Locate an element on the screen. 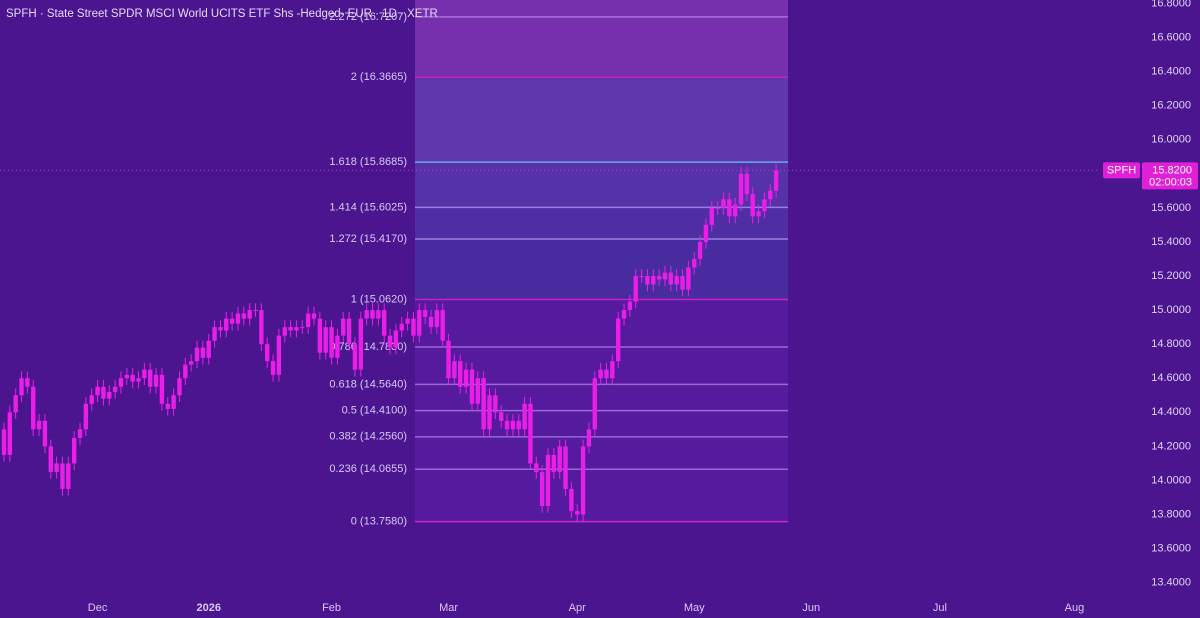 This screenshot has width=1200, height=618. x-tick-label: Mar is located at coordinates (448, 608).